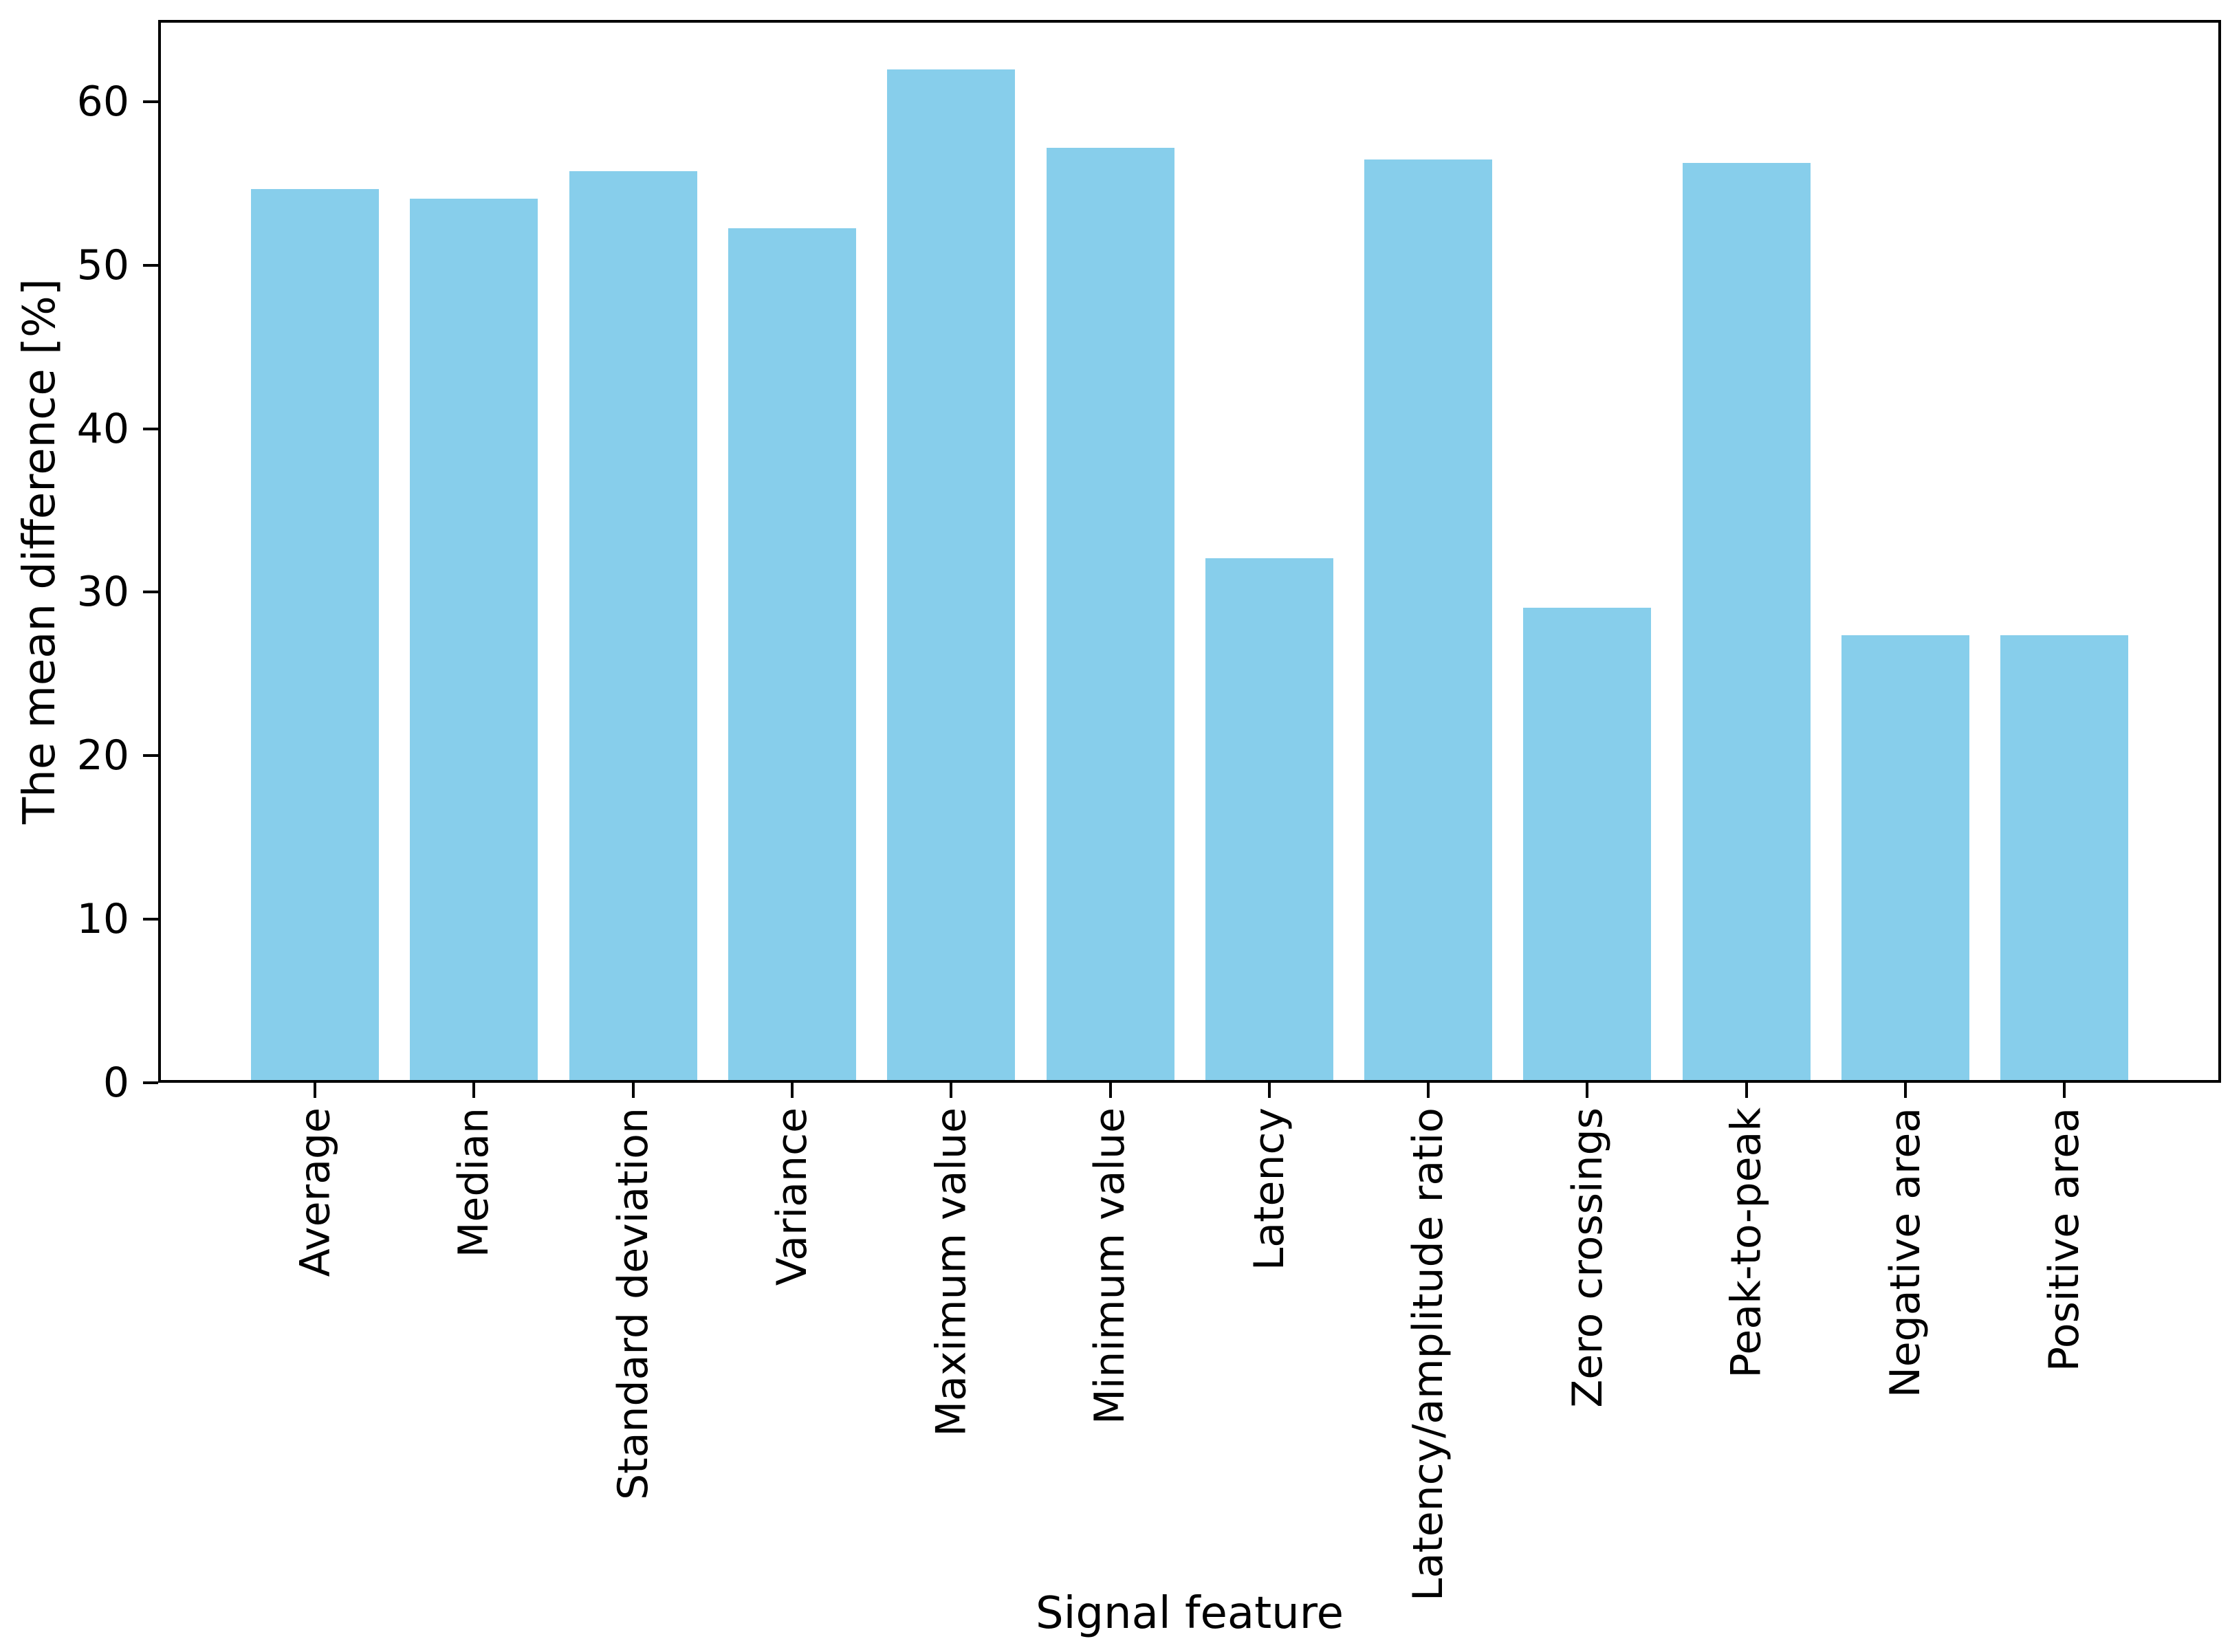  What do you see at coordinates (1746, 1243) in the screenshot?
I see `x-tick-label-peak-to-peak: Peak-to-peak` at bounding box center [1746, 1243].